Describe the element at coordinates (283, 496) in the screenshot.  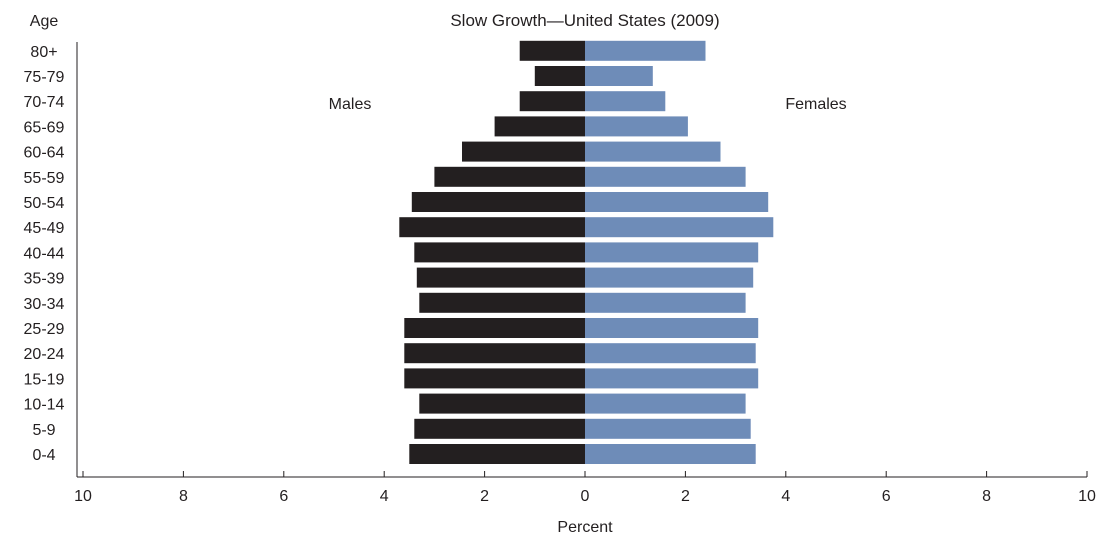
I see `x-tick-label-2: 6` at that location.